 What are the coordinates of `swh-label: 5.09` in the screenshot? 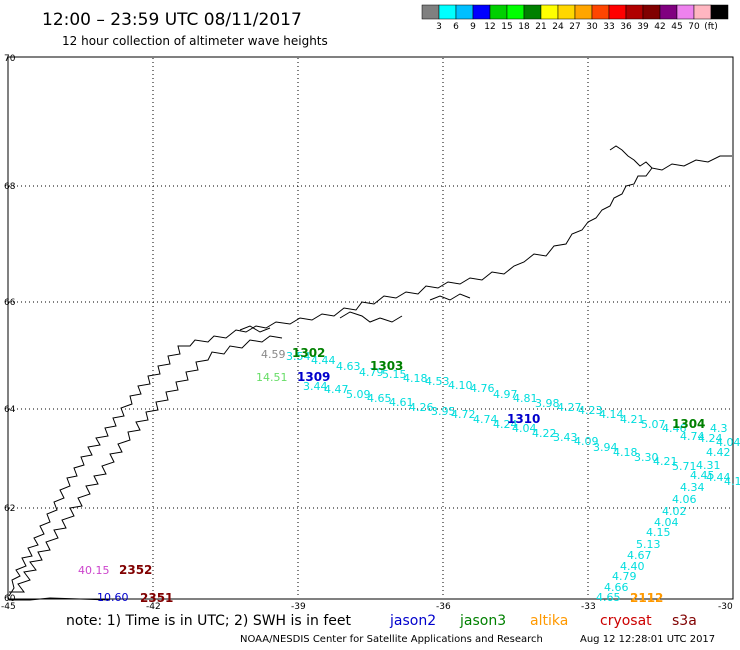 It's located at (358, 394).